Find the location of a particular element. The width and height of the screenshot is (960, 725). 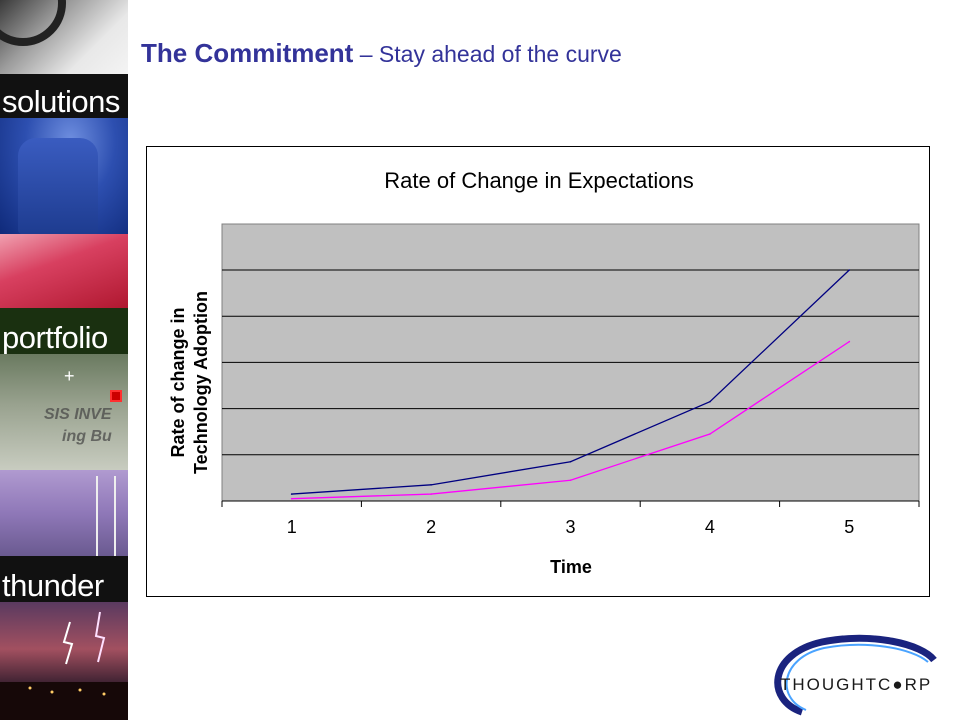

sidebar-panel-thunder: thunder is located at coordinates (64, 579).